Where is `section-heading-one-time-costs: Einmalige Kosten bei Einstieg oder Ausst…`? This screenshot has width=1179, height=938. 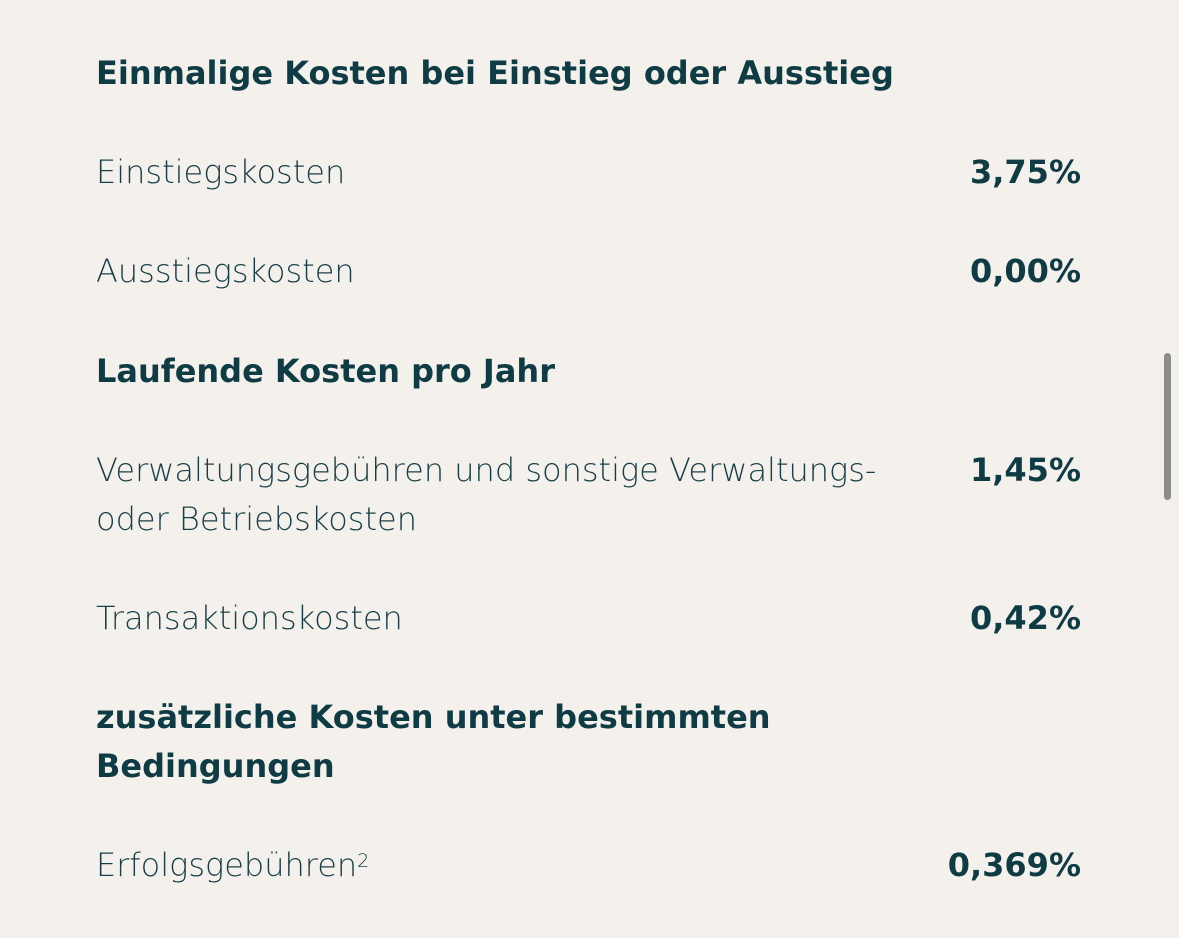
section-heading-one-time-costs: Einmalige Kosten bei Einstieg oder Ausst… is located at coordinates (495, 73).